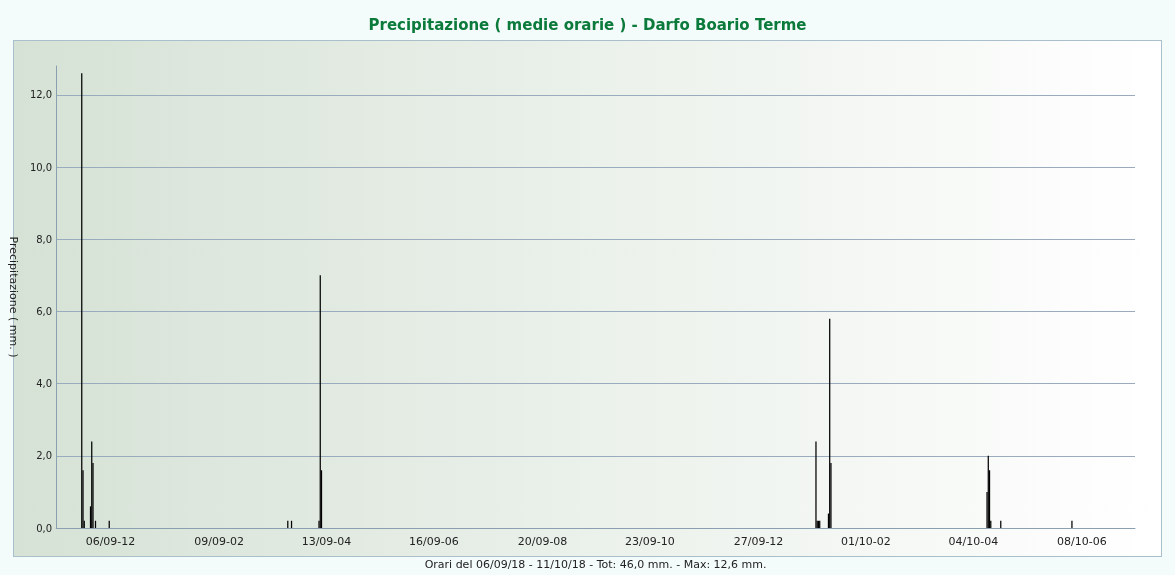 The image size is (1175, 575). Describe the element at coordinates (542, 541) in the screenshot. I see `x-tick-label: 20/09-08` at that location.